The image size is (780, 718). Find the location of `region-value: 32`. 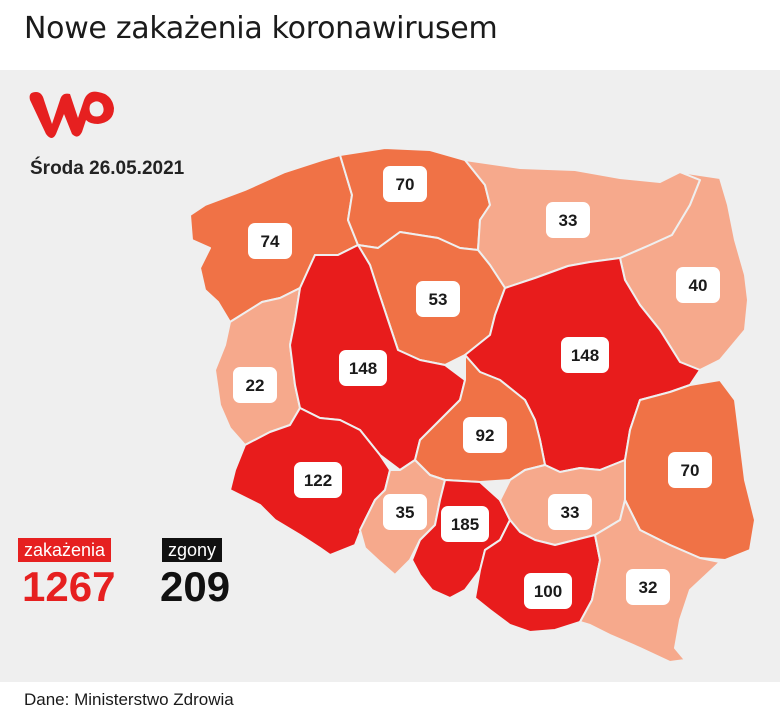

region-value: 32 is located at coordinates (648, 587).